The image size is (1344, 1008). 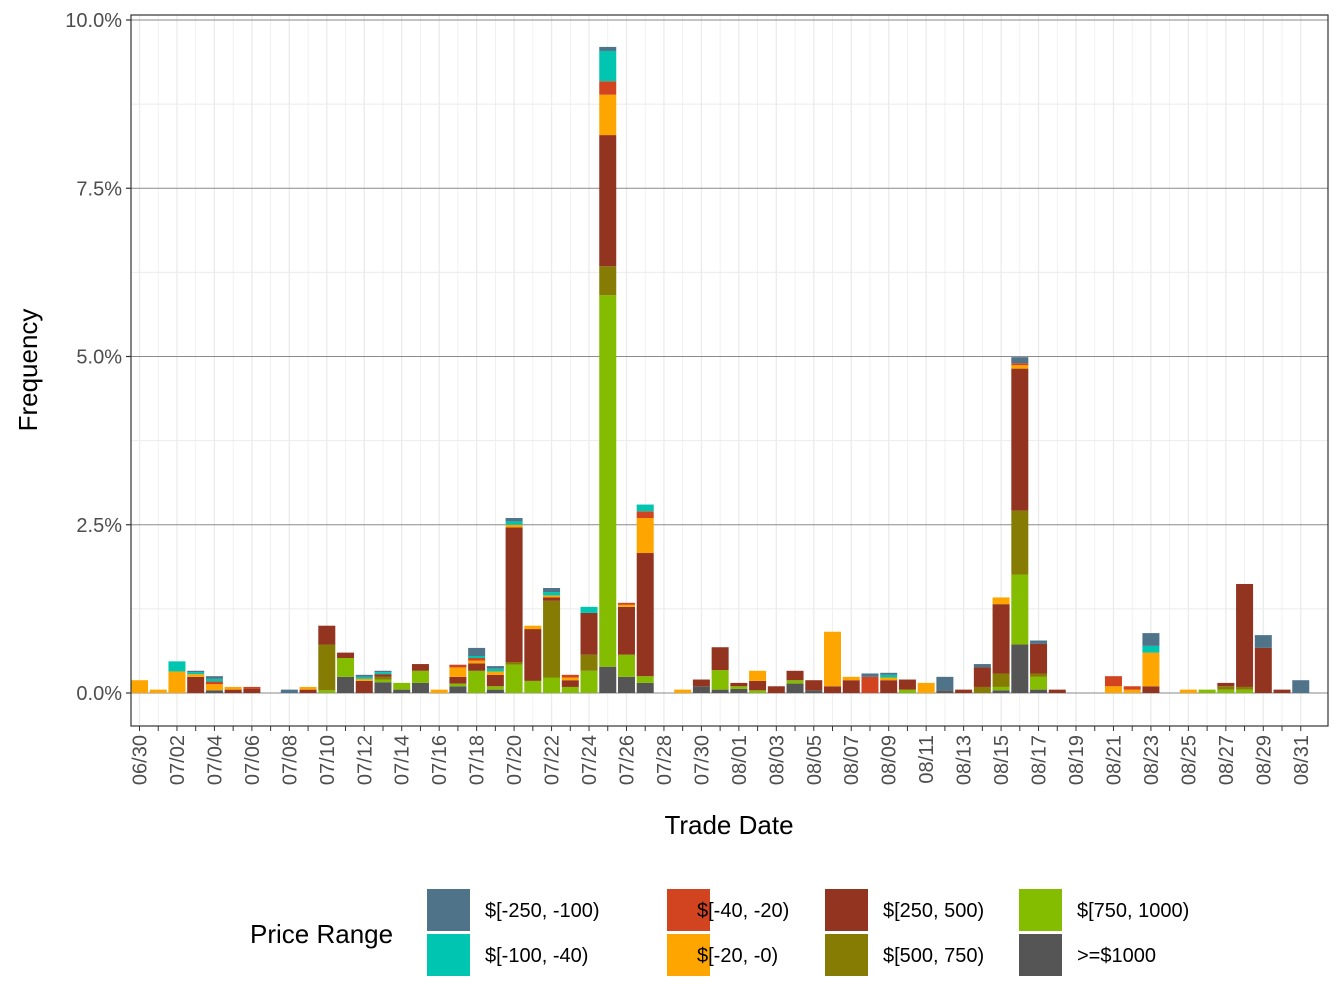 I want to click on x-tick-label: 08/31, so click(x=1302, y=760).